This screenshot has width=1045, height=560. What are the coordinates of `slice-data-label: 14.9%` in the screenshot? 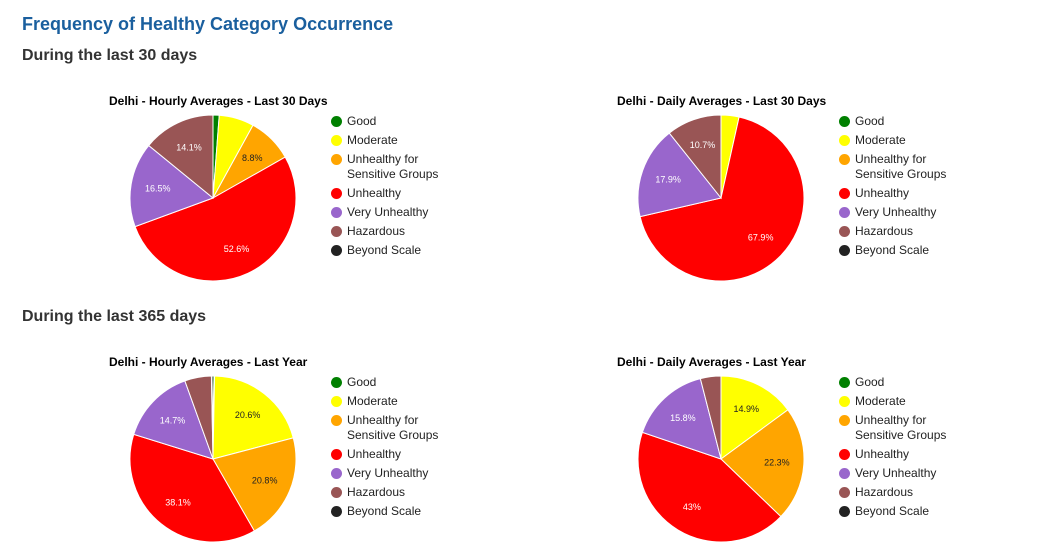 It's located at (747, 409).